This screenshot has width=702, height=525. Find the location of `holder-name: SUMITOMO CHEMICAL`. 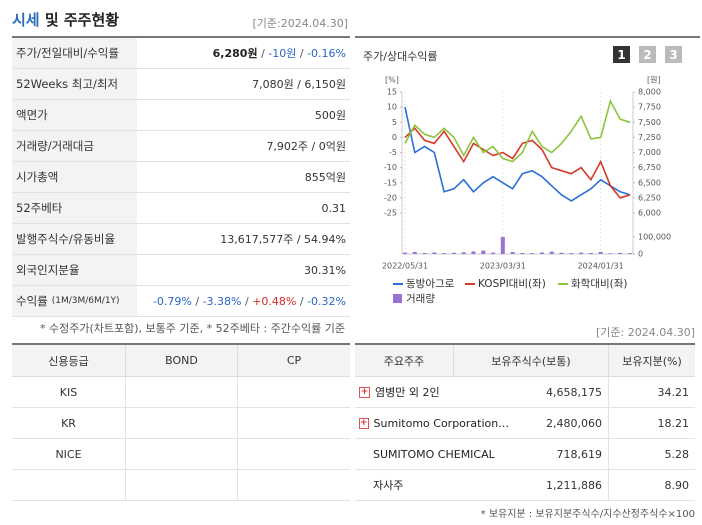

holder-name: SUMITOMO CHEMICAL is located at coordinates (434, 454).